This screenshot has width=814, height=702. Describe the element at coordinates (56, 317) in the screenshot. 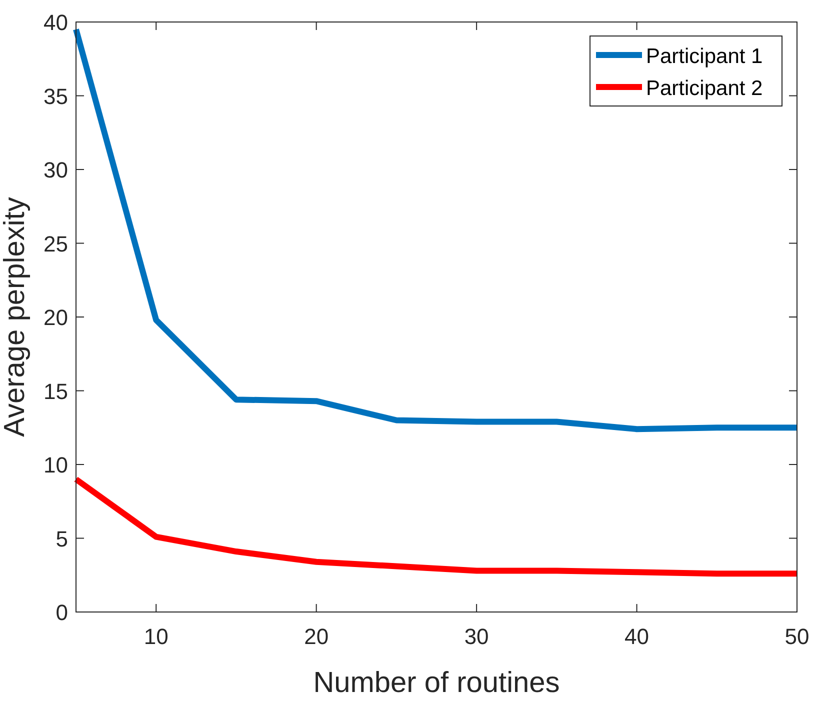

I see `y-tick-label: 20` at that location.